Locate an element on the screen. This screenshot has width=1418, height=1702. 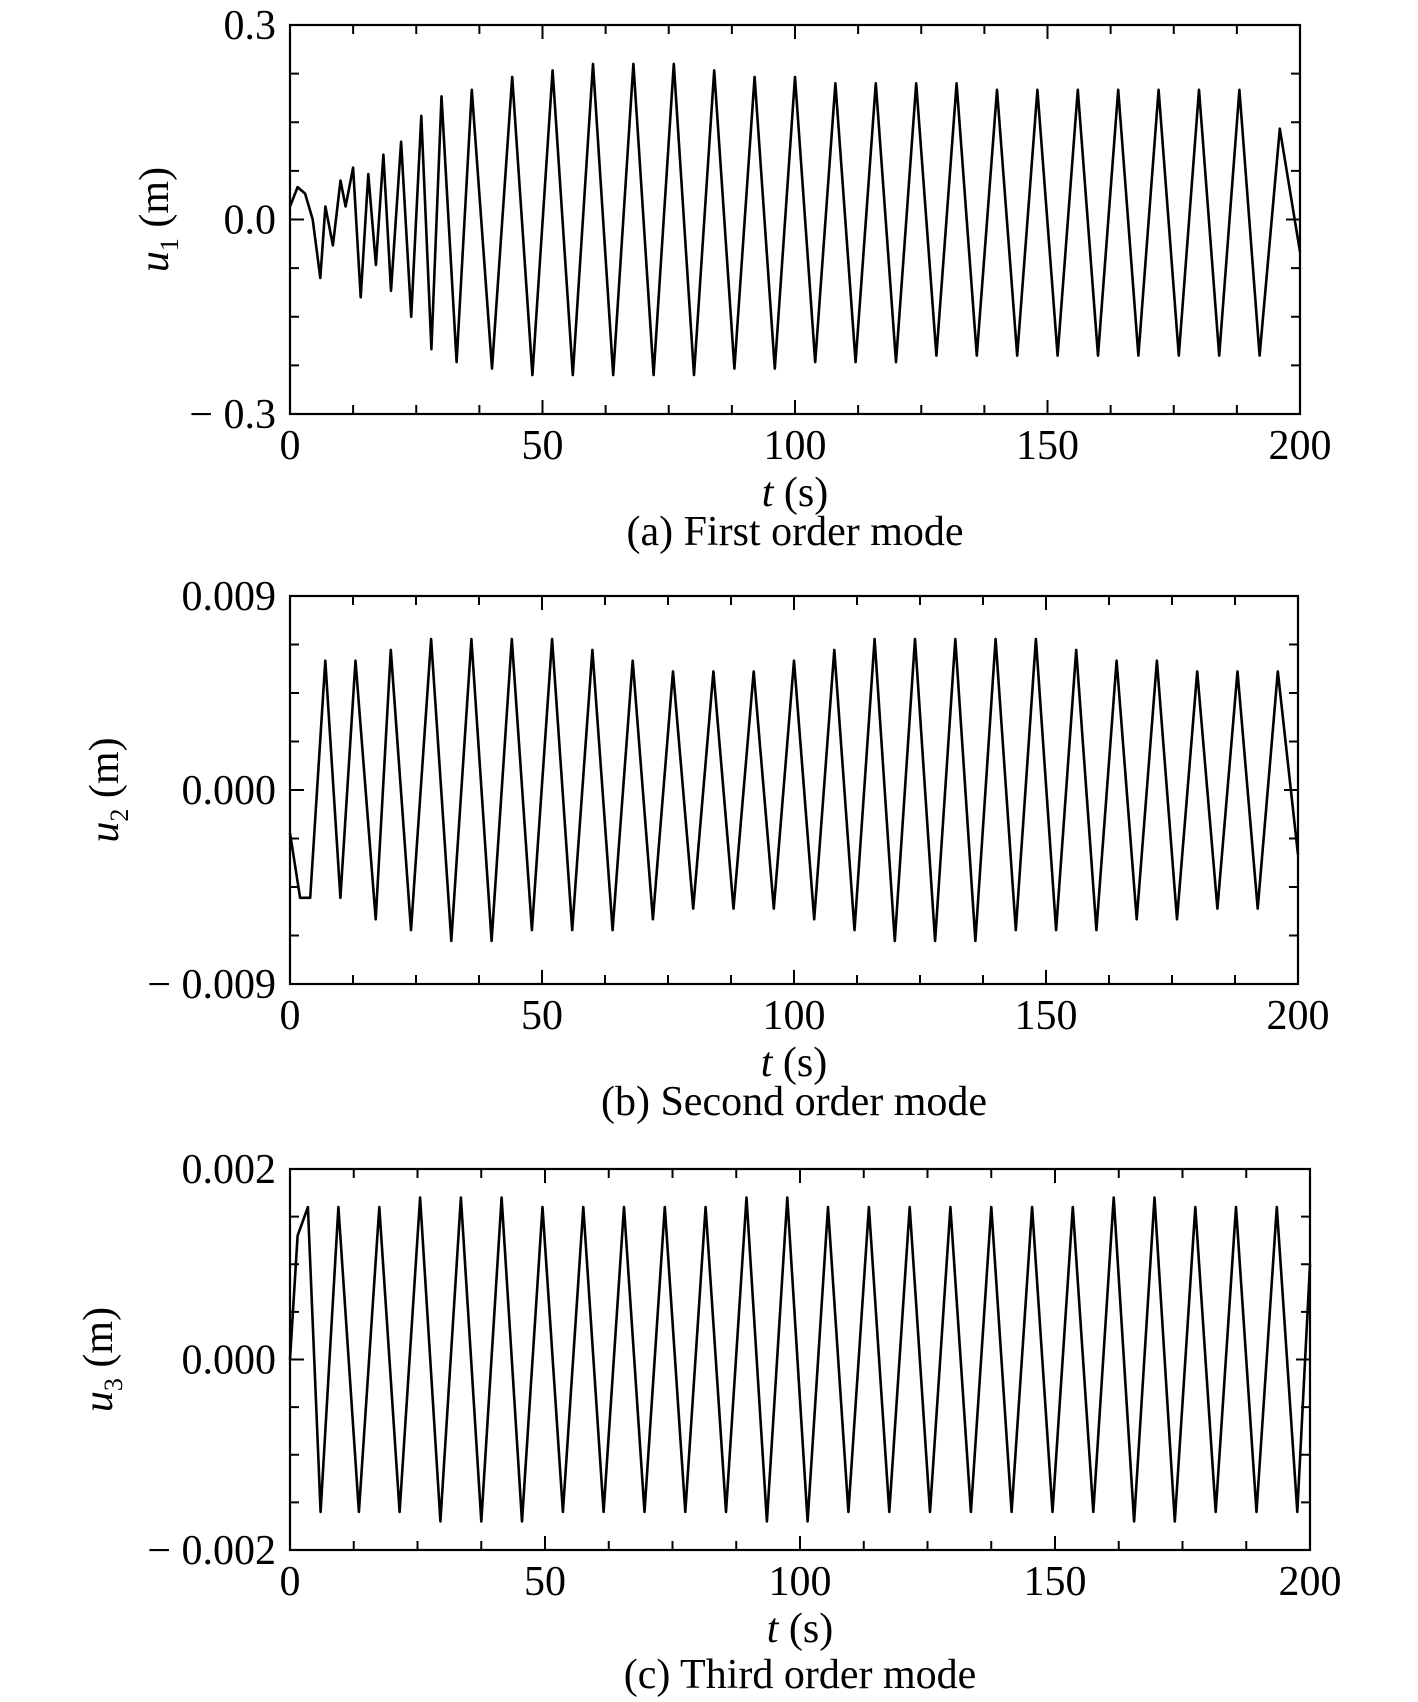
y-tick-label: − 0.009 is located at coordinates (211, 985).